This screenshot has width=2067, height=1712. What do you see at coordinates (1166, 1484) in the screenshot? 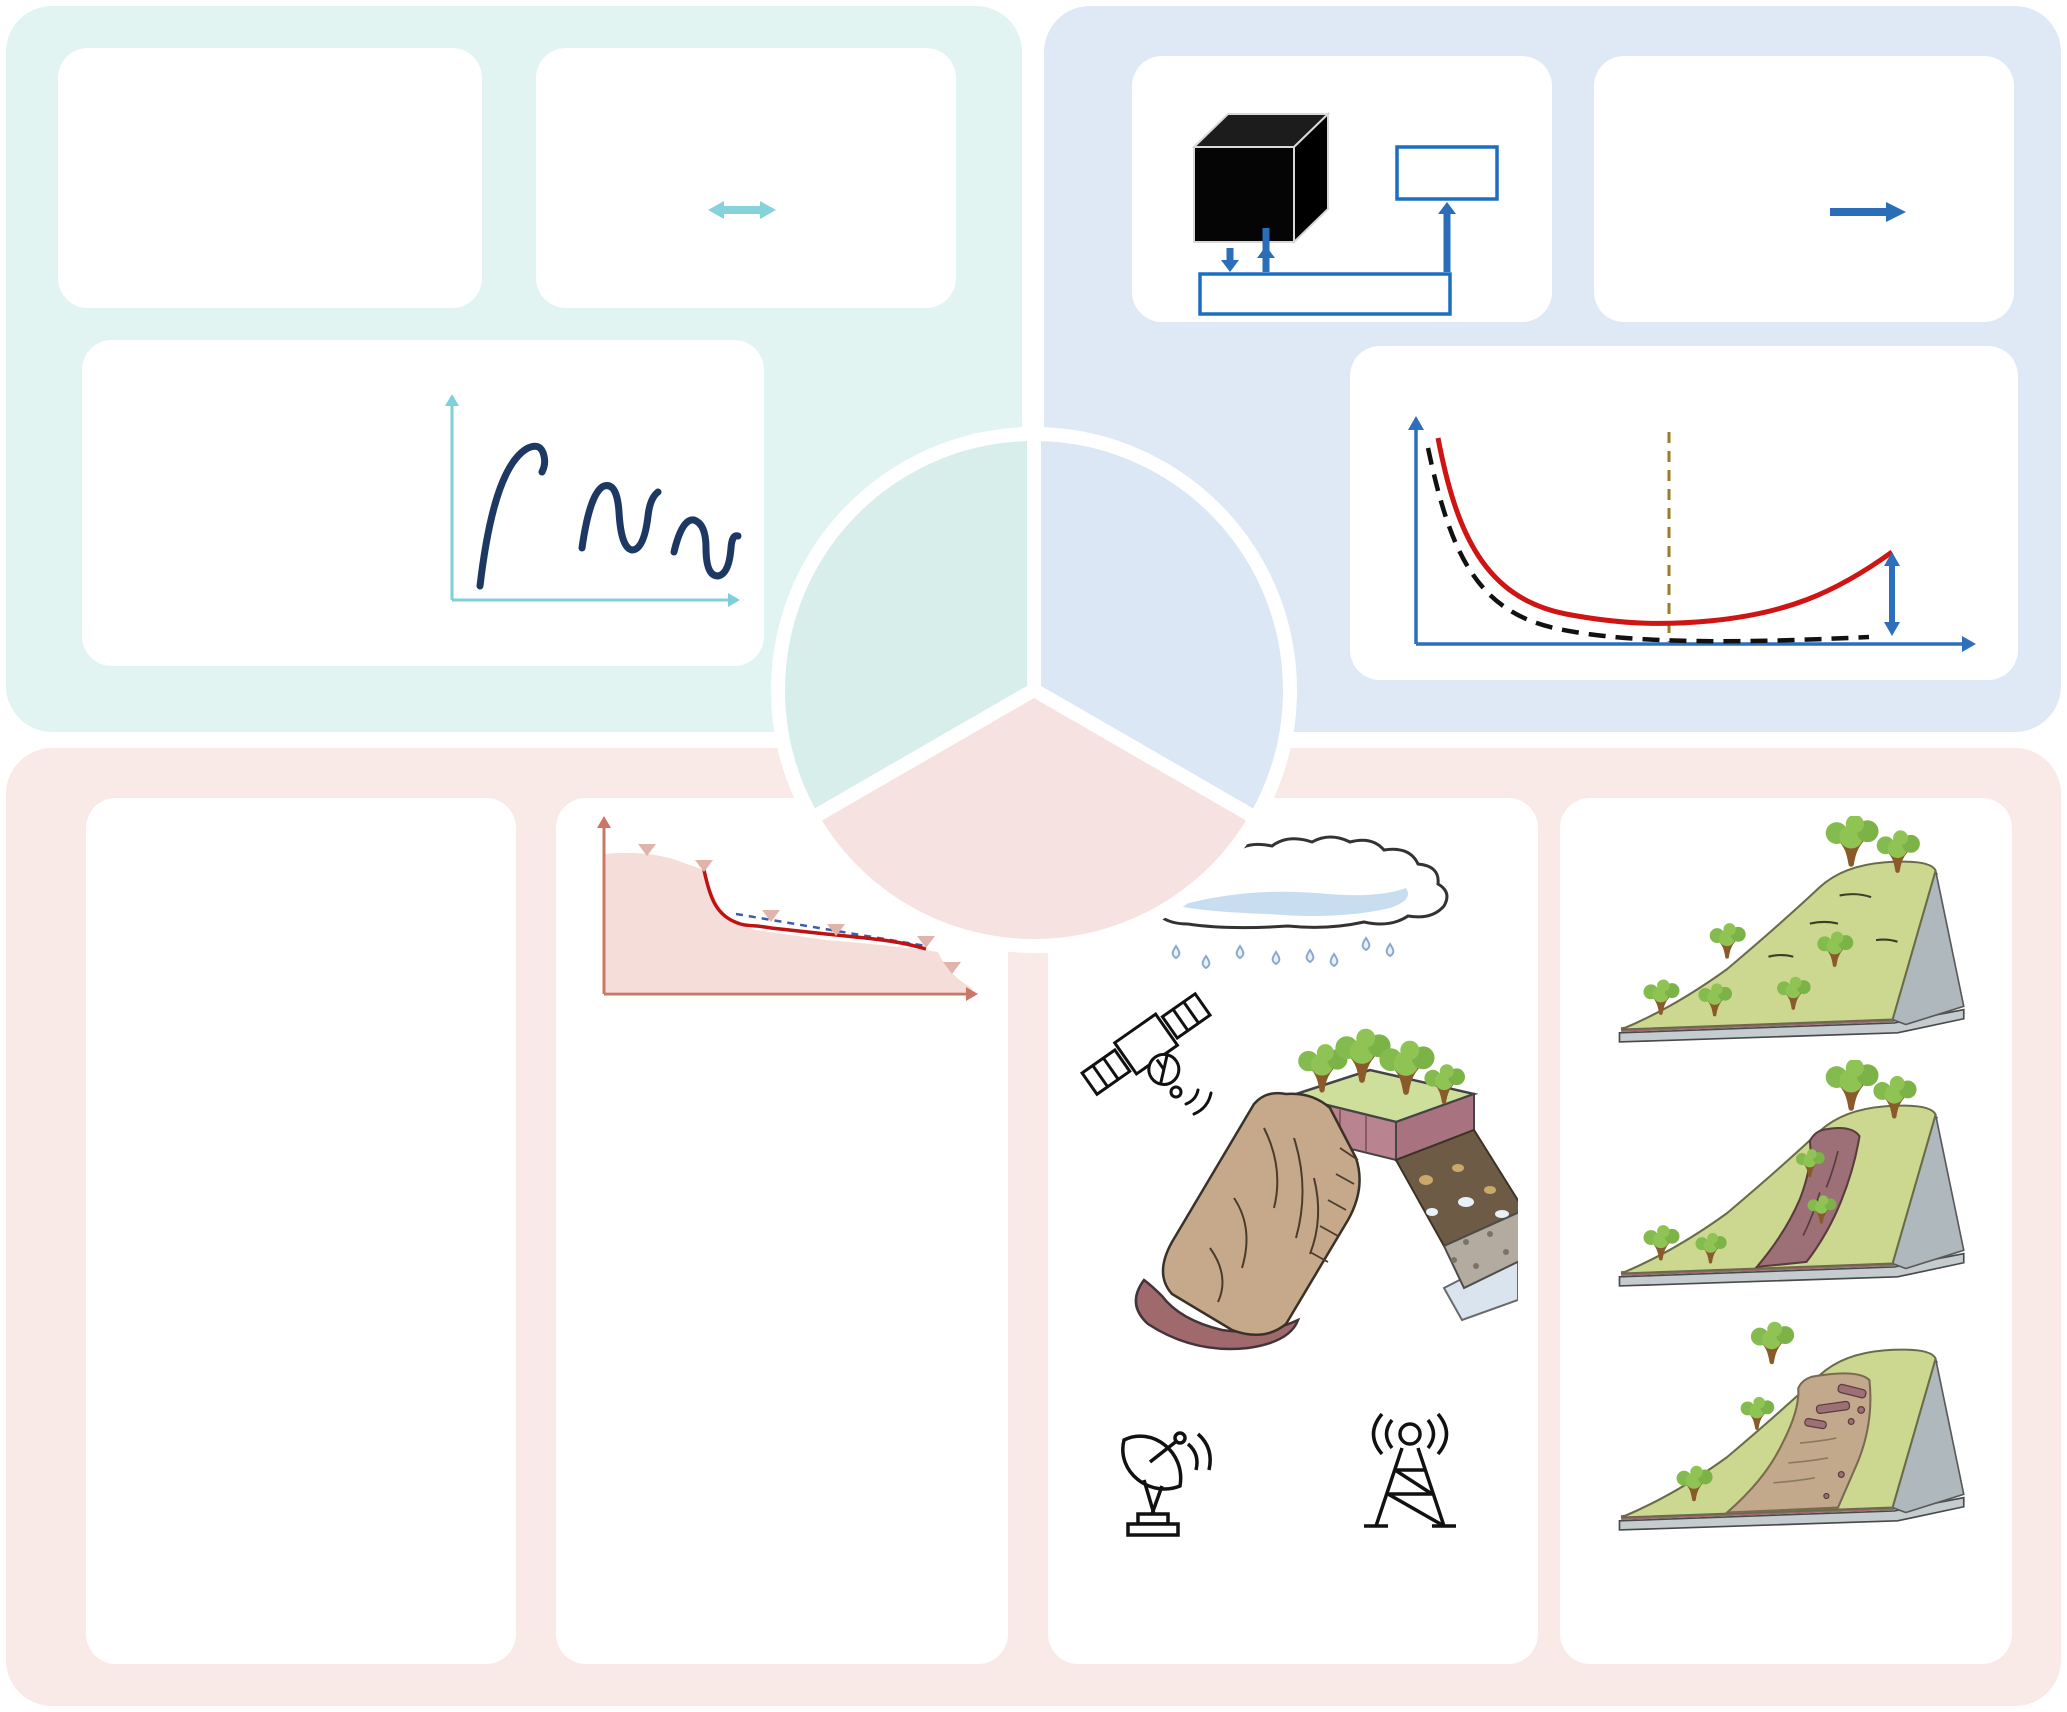
I see `radar-dish-icon` at bounding box center [1166, 1484].